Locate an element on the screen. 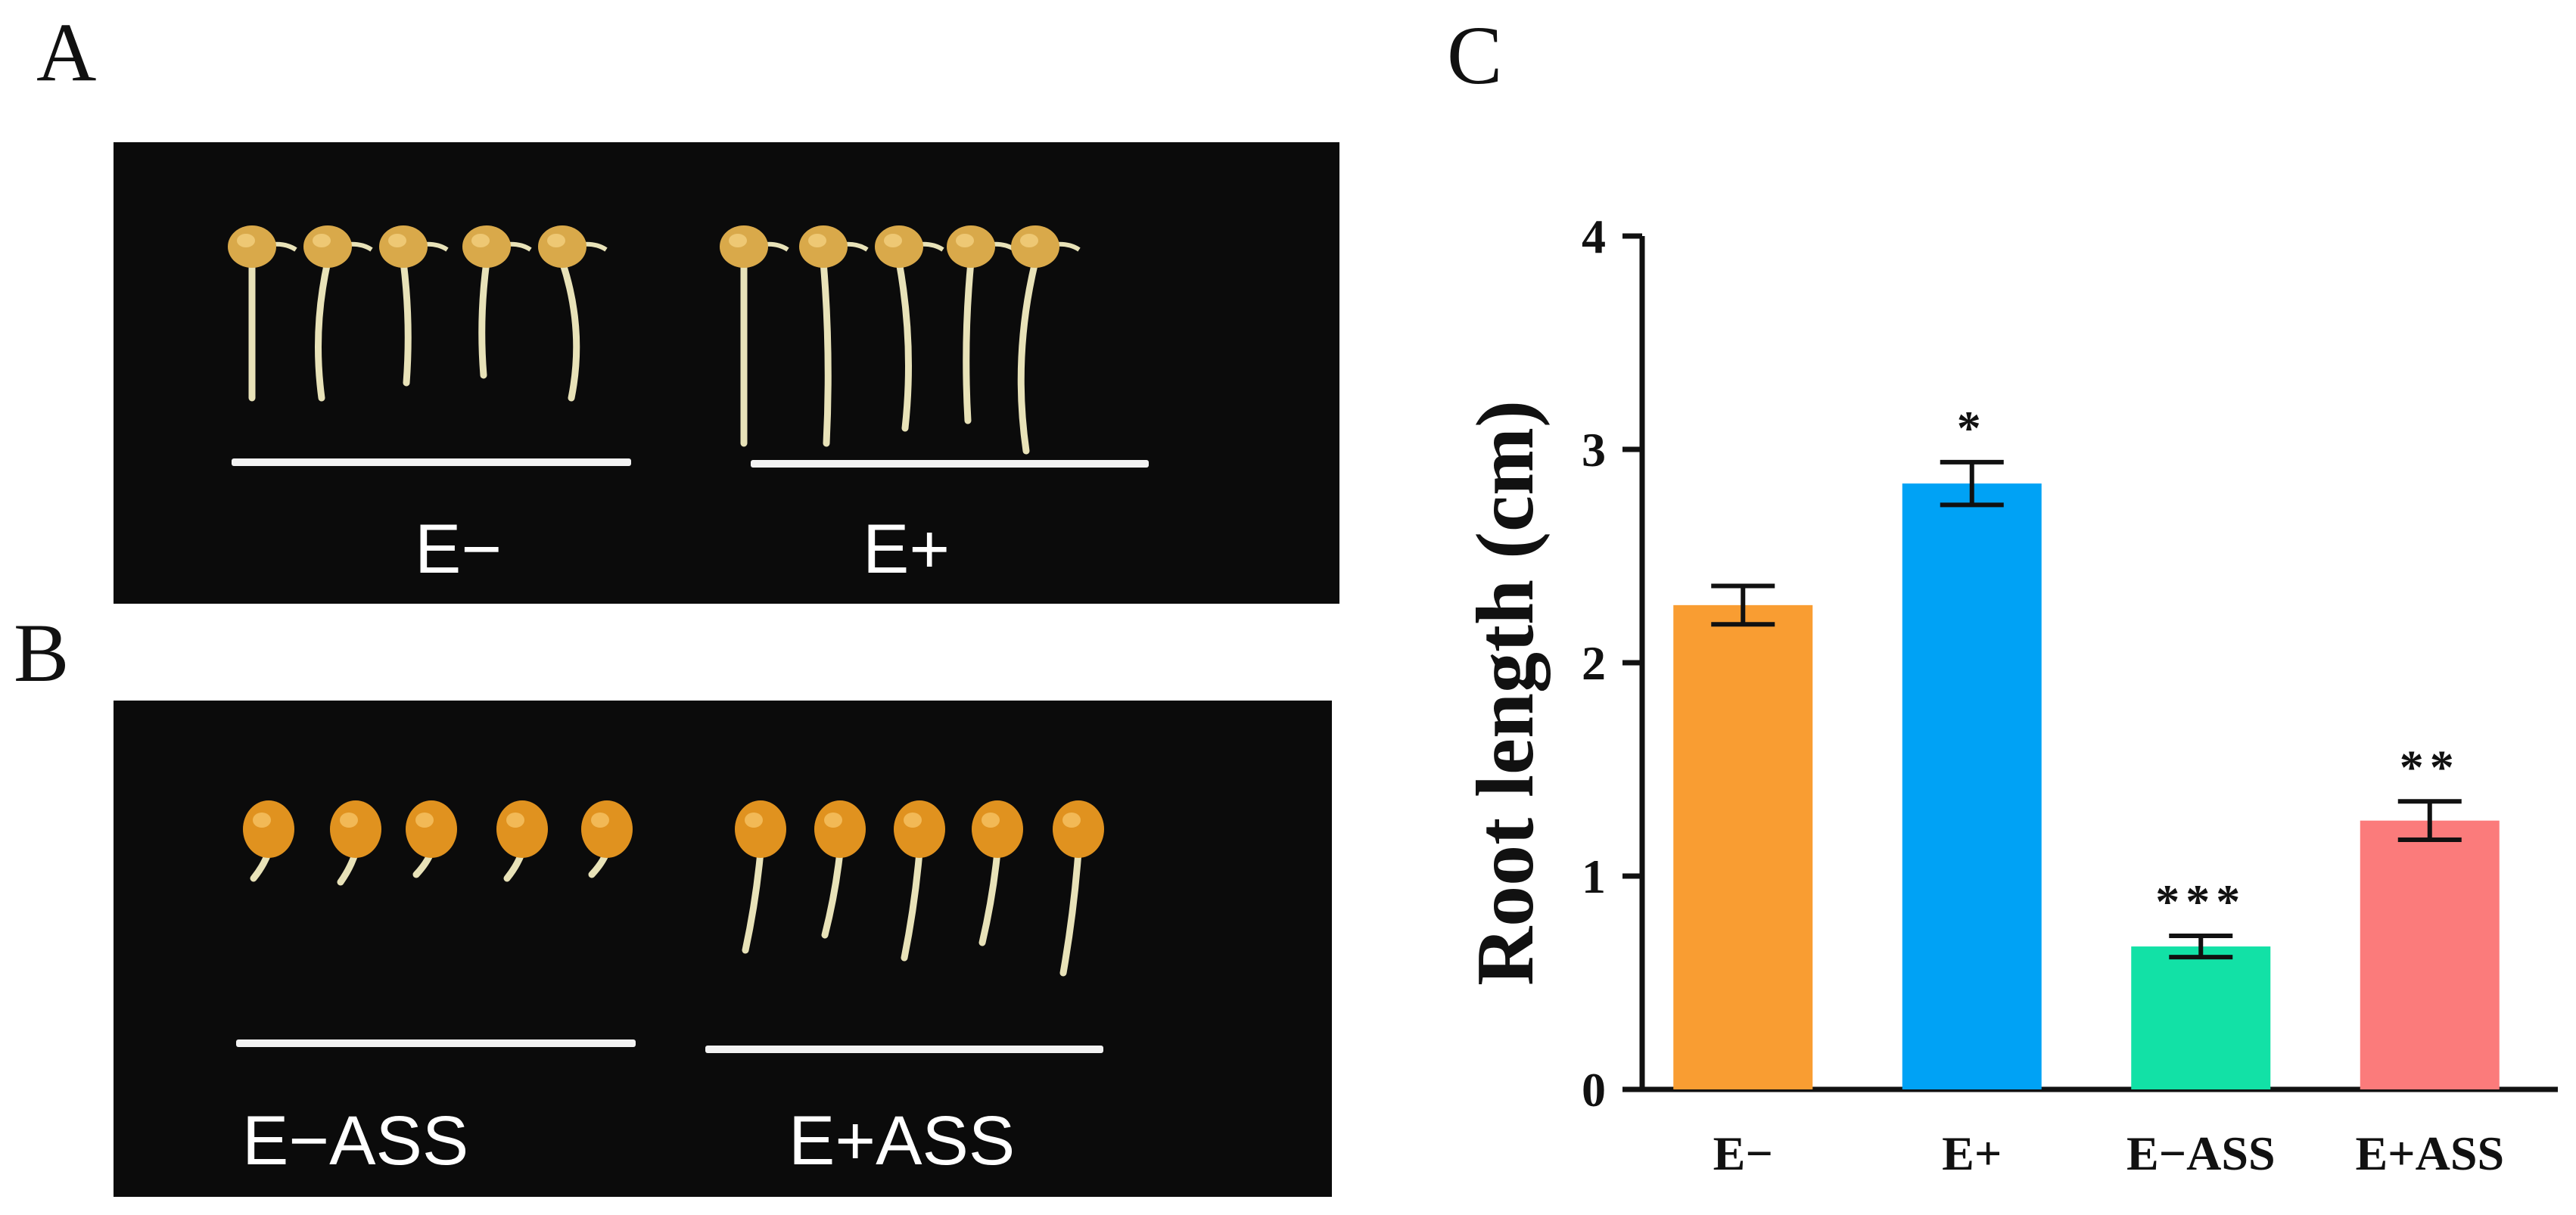 The height and width of the screenshot is (1215, 2576). y-tick-label: 2 is located at coordinates (1594, 663).